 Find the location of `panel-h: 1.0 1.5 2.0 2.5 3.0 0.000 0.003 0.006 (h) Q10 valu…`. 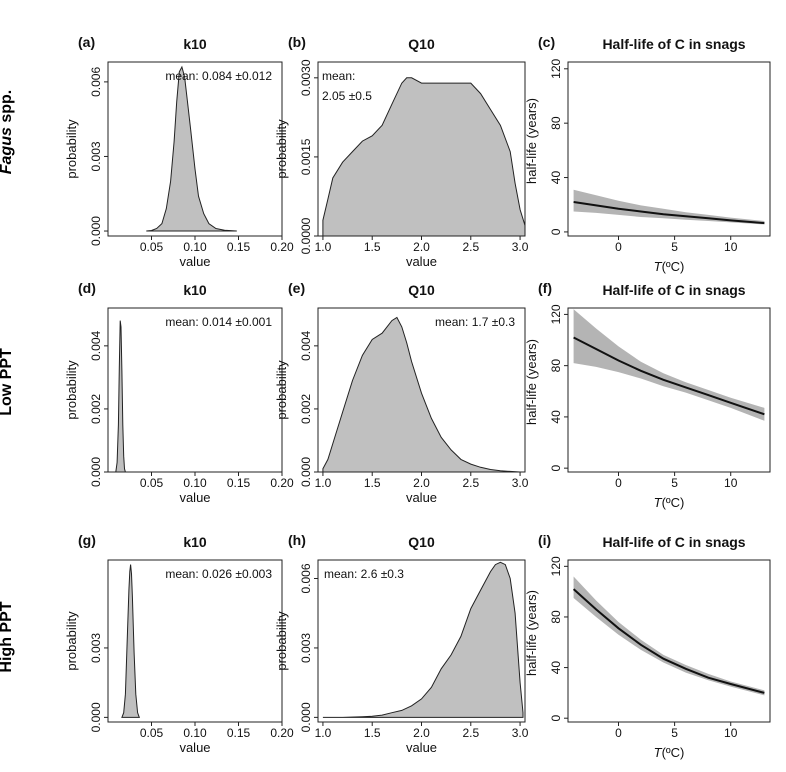

panel-h: 1.0 1.5 2.0 2.5 3.0 0.000 0.003 0.006 (h) Q10 valu… is located at coordinates (401, 643).